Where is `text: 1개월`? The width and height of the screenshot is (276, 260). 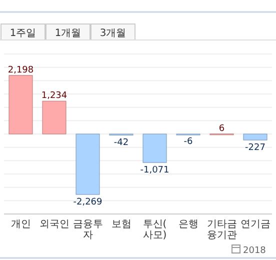
text: 1개월 is located at coordinates (68, 33).